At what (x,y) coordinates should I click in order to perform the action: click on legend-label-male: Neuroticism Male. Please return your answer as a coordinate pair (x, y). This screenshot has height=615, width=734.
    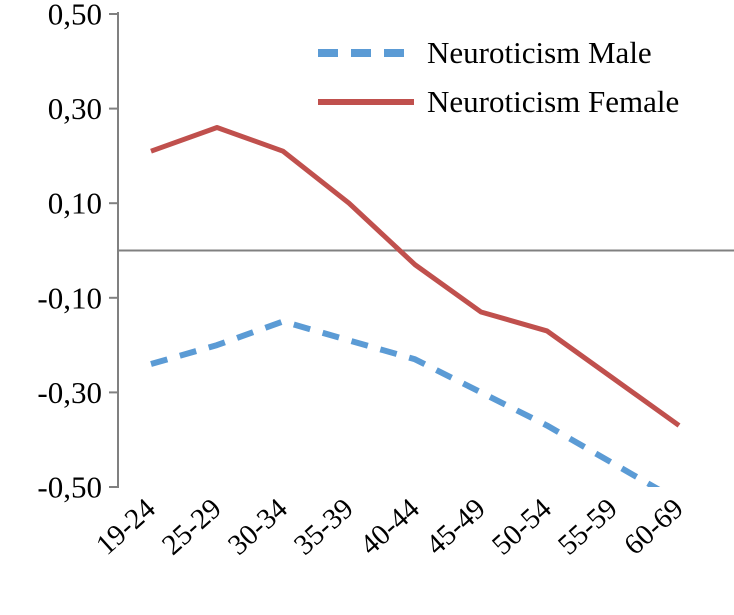
    Looking at the image, I should click on (539, 52).